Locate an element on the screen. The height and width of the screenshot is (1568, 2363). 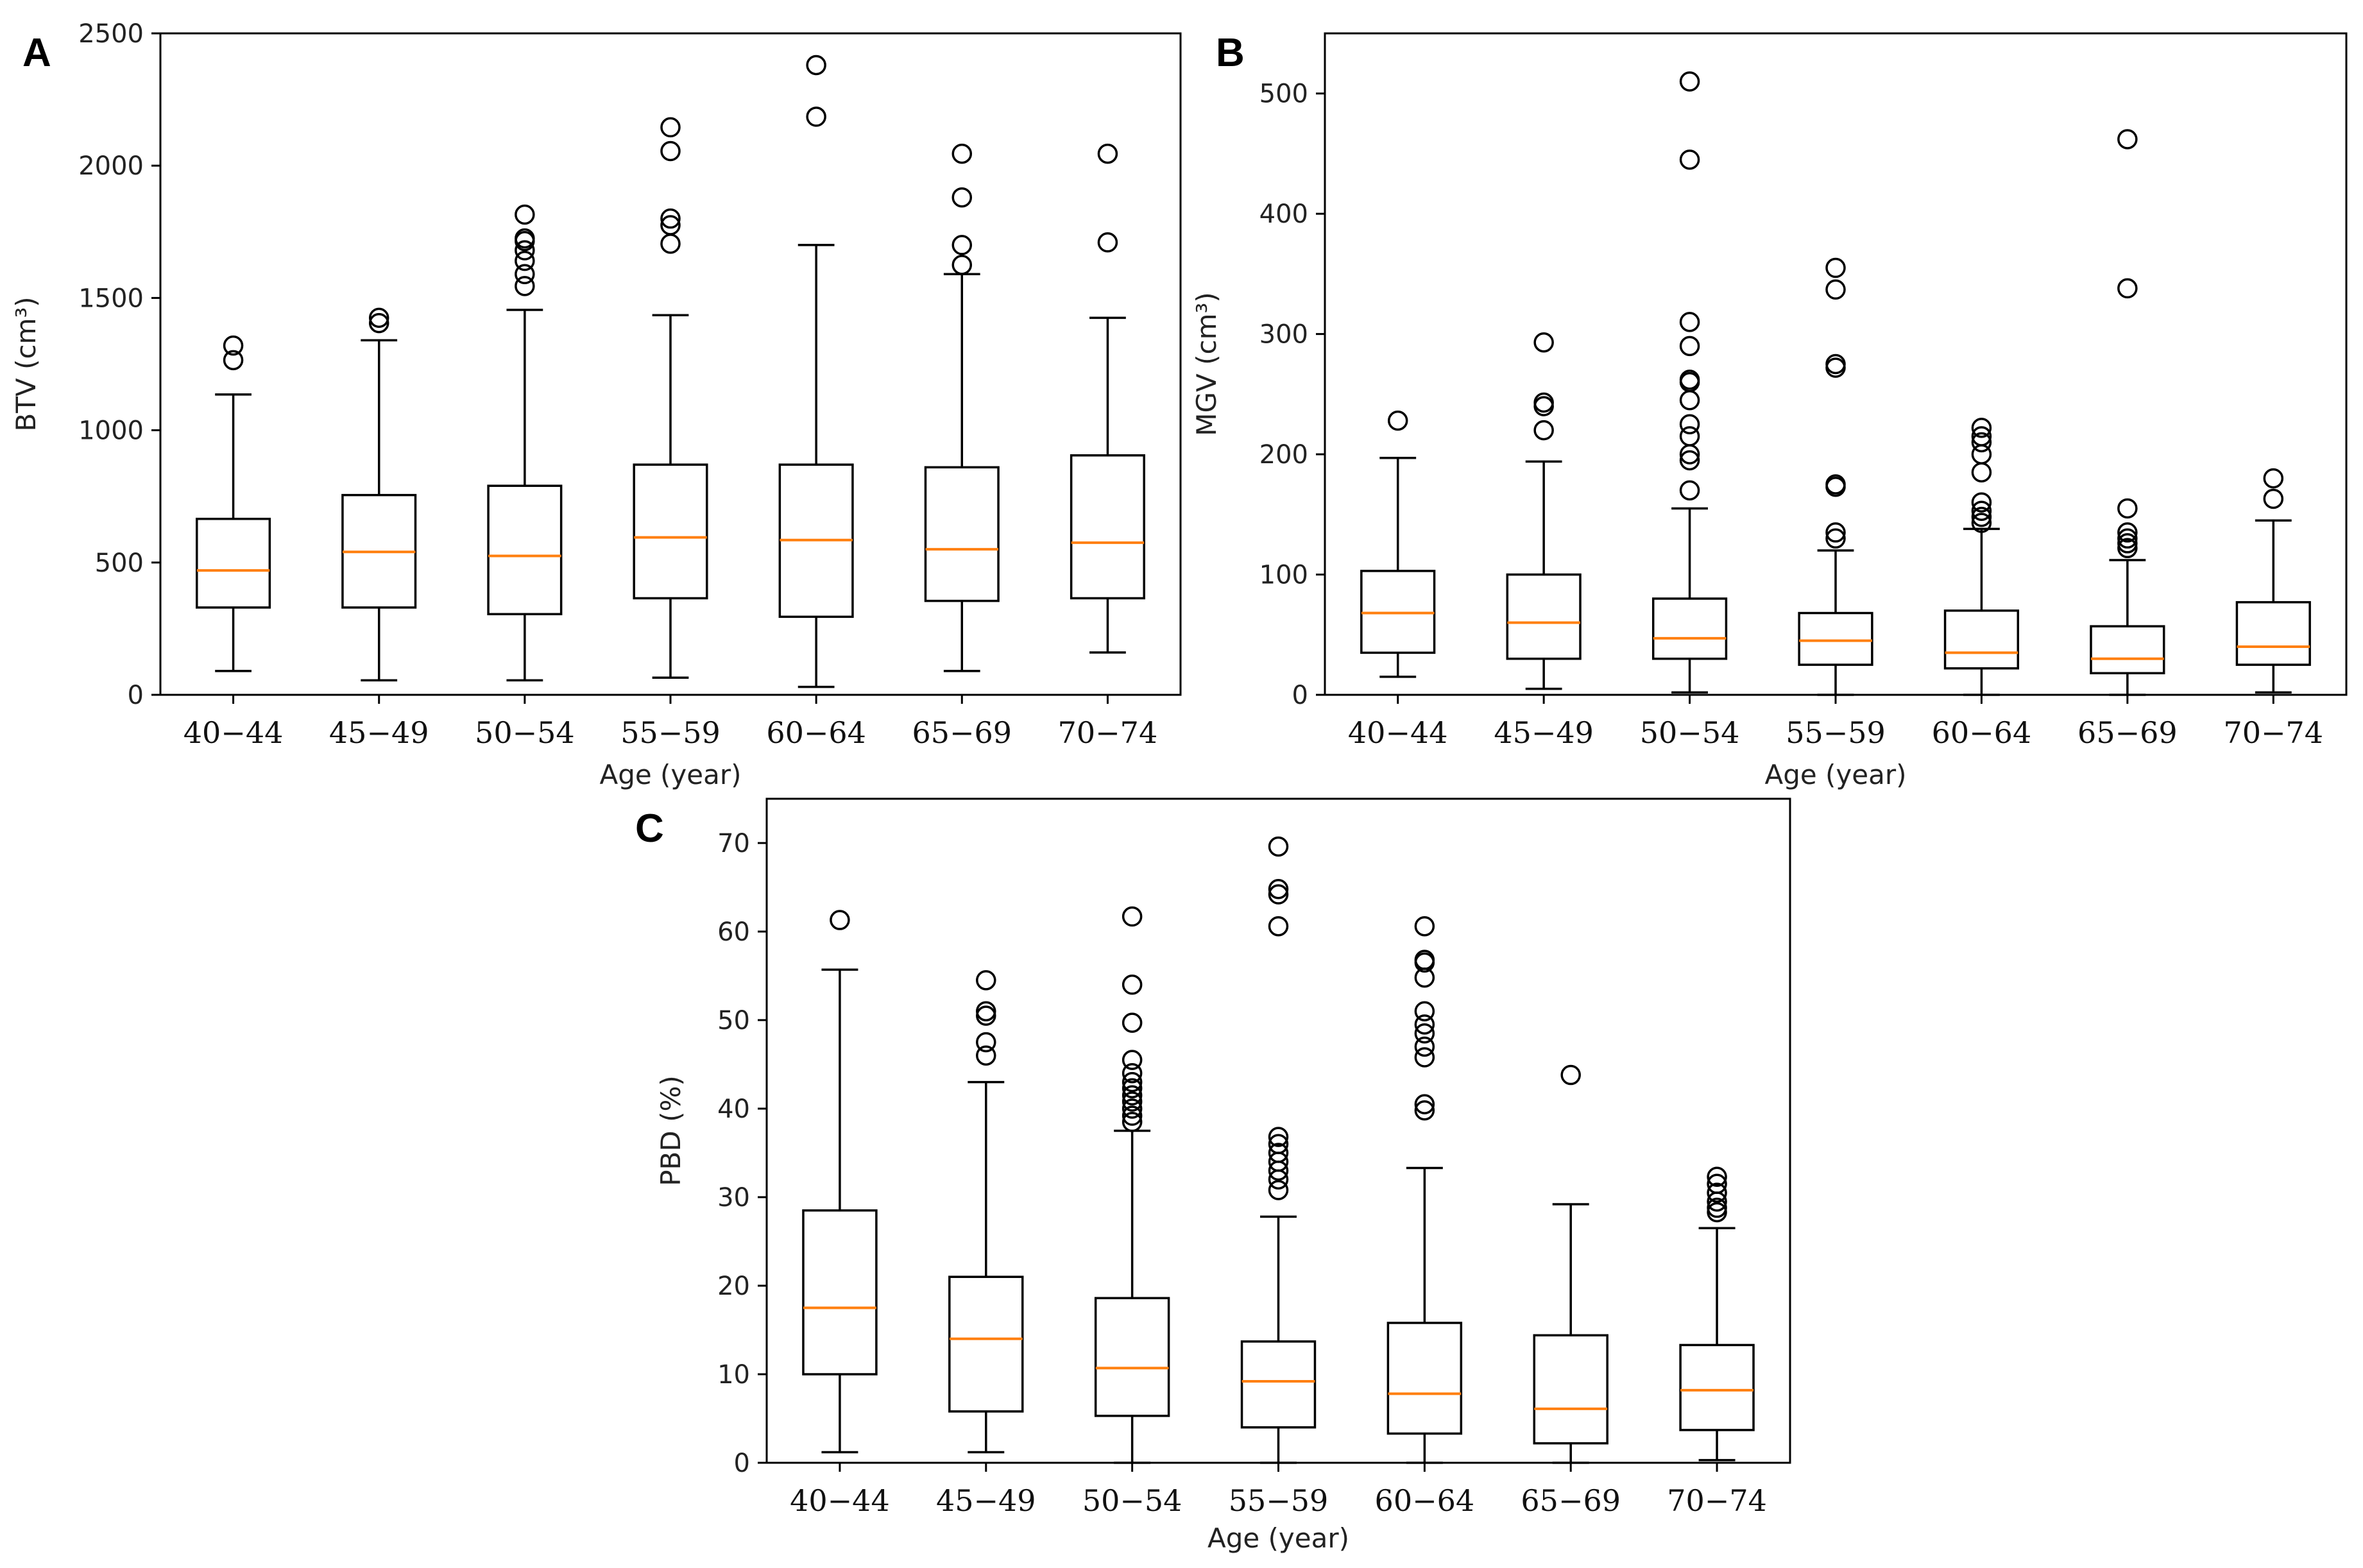
y-tick-label: 50 is located at coordinates (733, 1020).